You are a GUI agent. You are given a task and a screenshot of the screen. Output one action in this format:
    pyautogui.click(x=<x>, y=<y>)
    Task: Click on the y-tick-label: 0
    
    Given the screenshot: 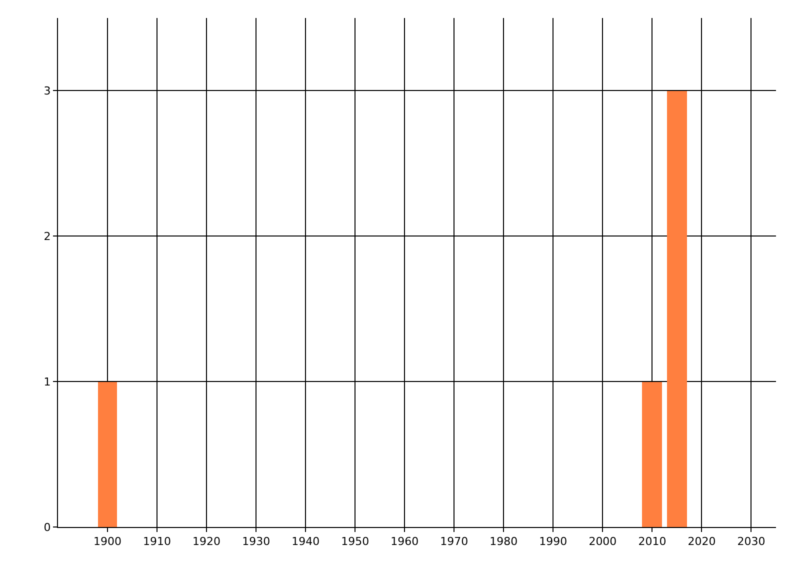 What is the action you would take?
    pyautogui.click(x=47, y=527)
    